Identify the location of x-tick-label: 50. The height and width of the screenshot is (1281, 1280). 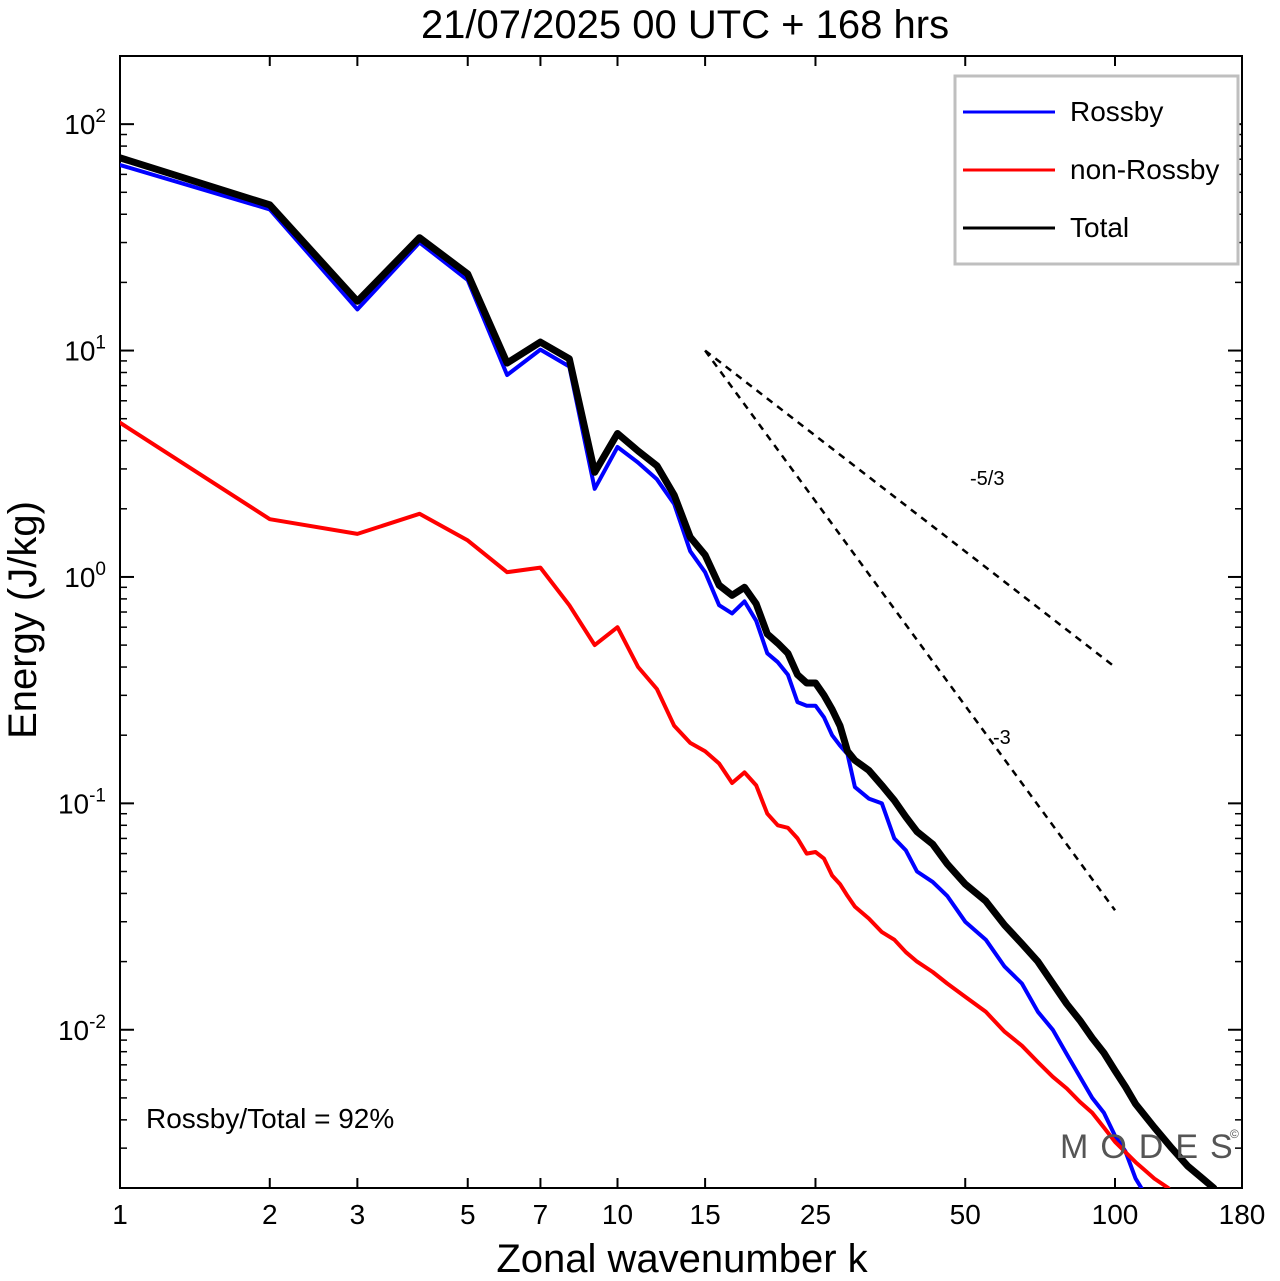
(965, 1214).